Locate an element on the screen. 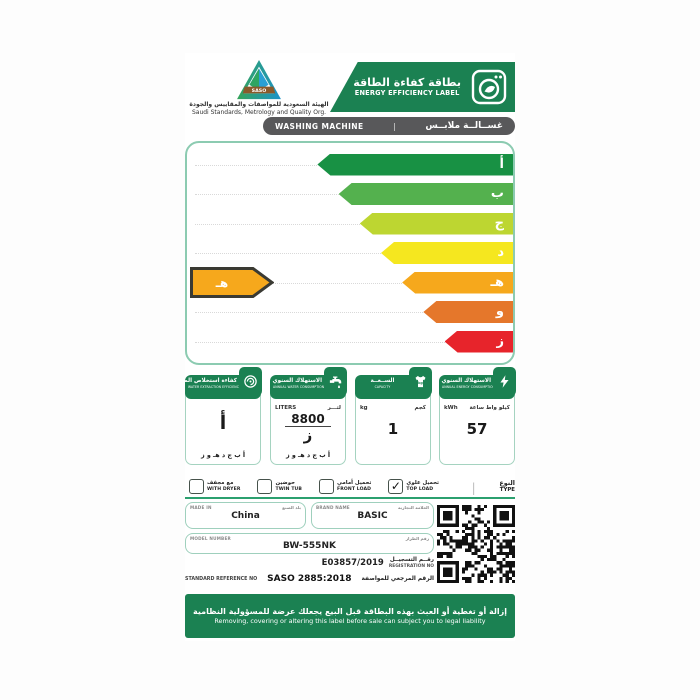  qr-code is located at coordinates (476, 544).